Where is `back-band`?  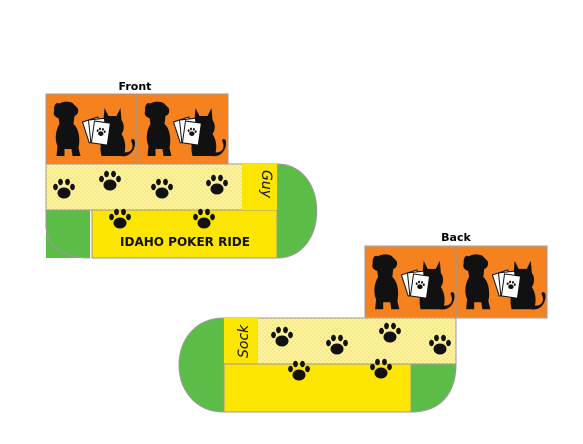 back-band is located at coordinates (317, 365).